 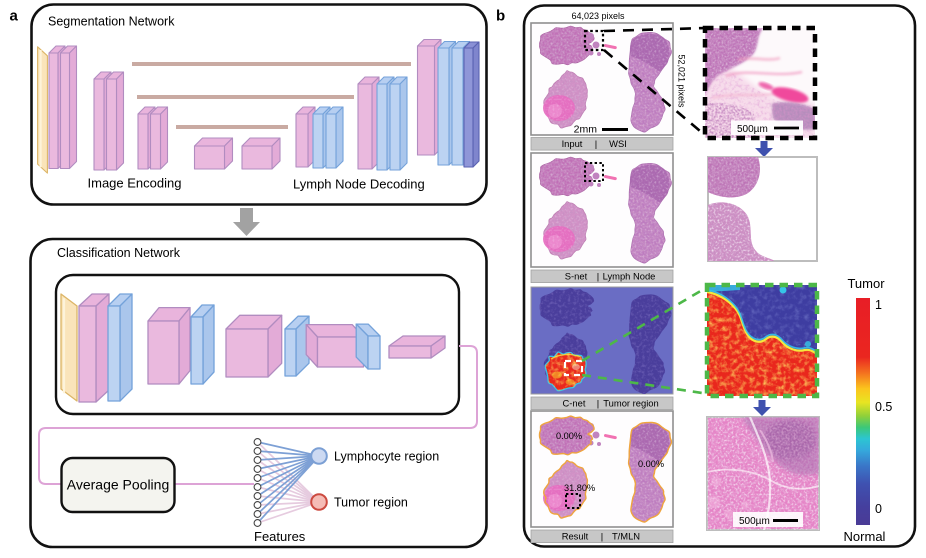 What do you see at coordinates (118, 485) in the screenshot?
I see `svg-text: Average Pooling` at bounding box center [118, 485].